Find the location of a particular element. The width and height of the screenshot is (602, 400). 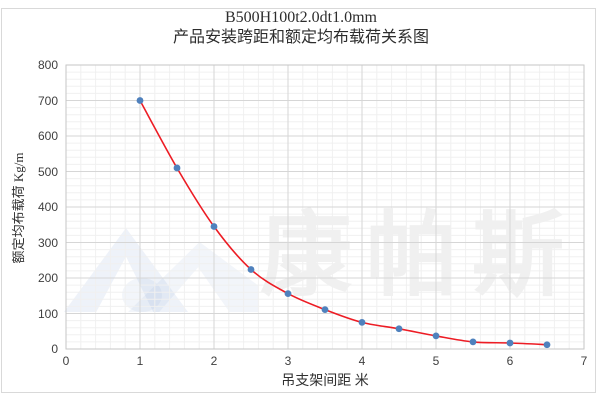

y-axis-tick-label: 200 is located at coordinates (47, 278).